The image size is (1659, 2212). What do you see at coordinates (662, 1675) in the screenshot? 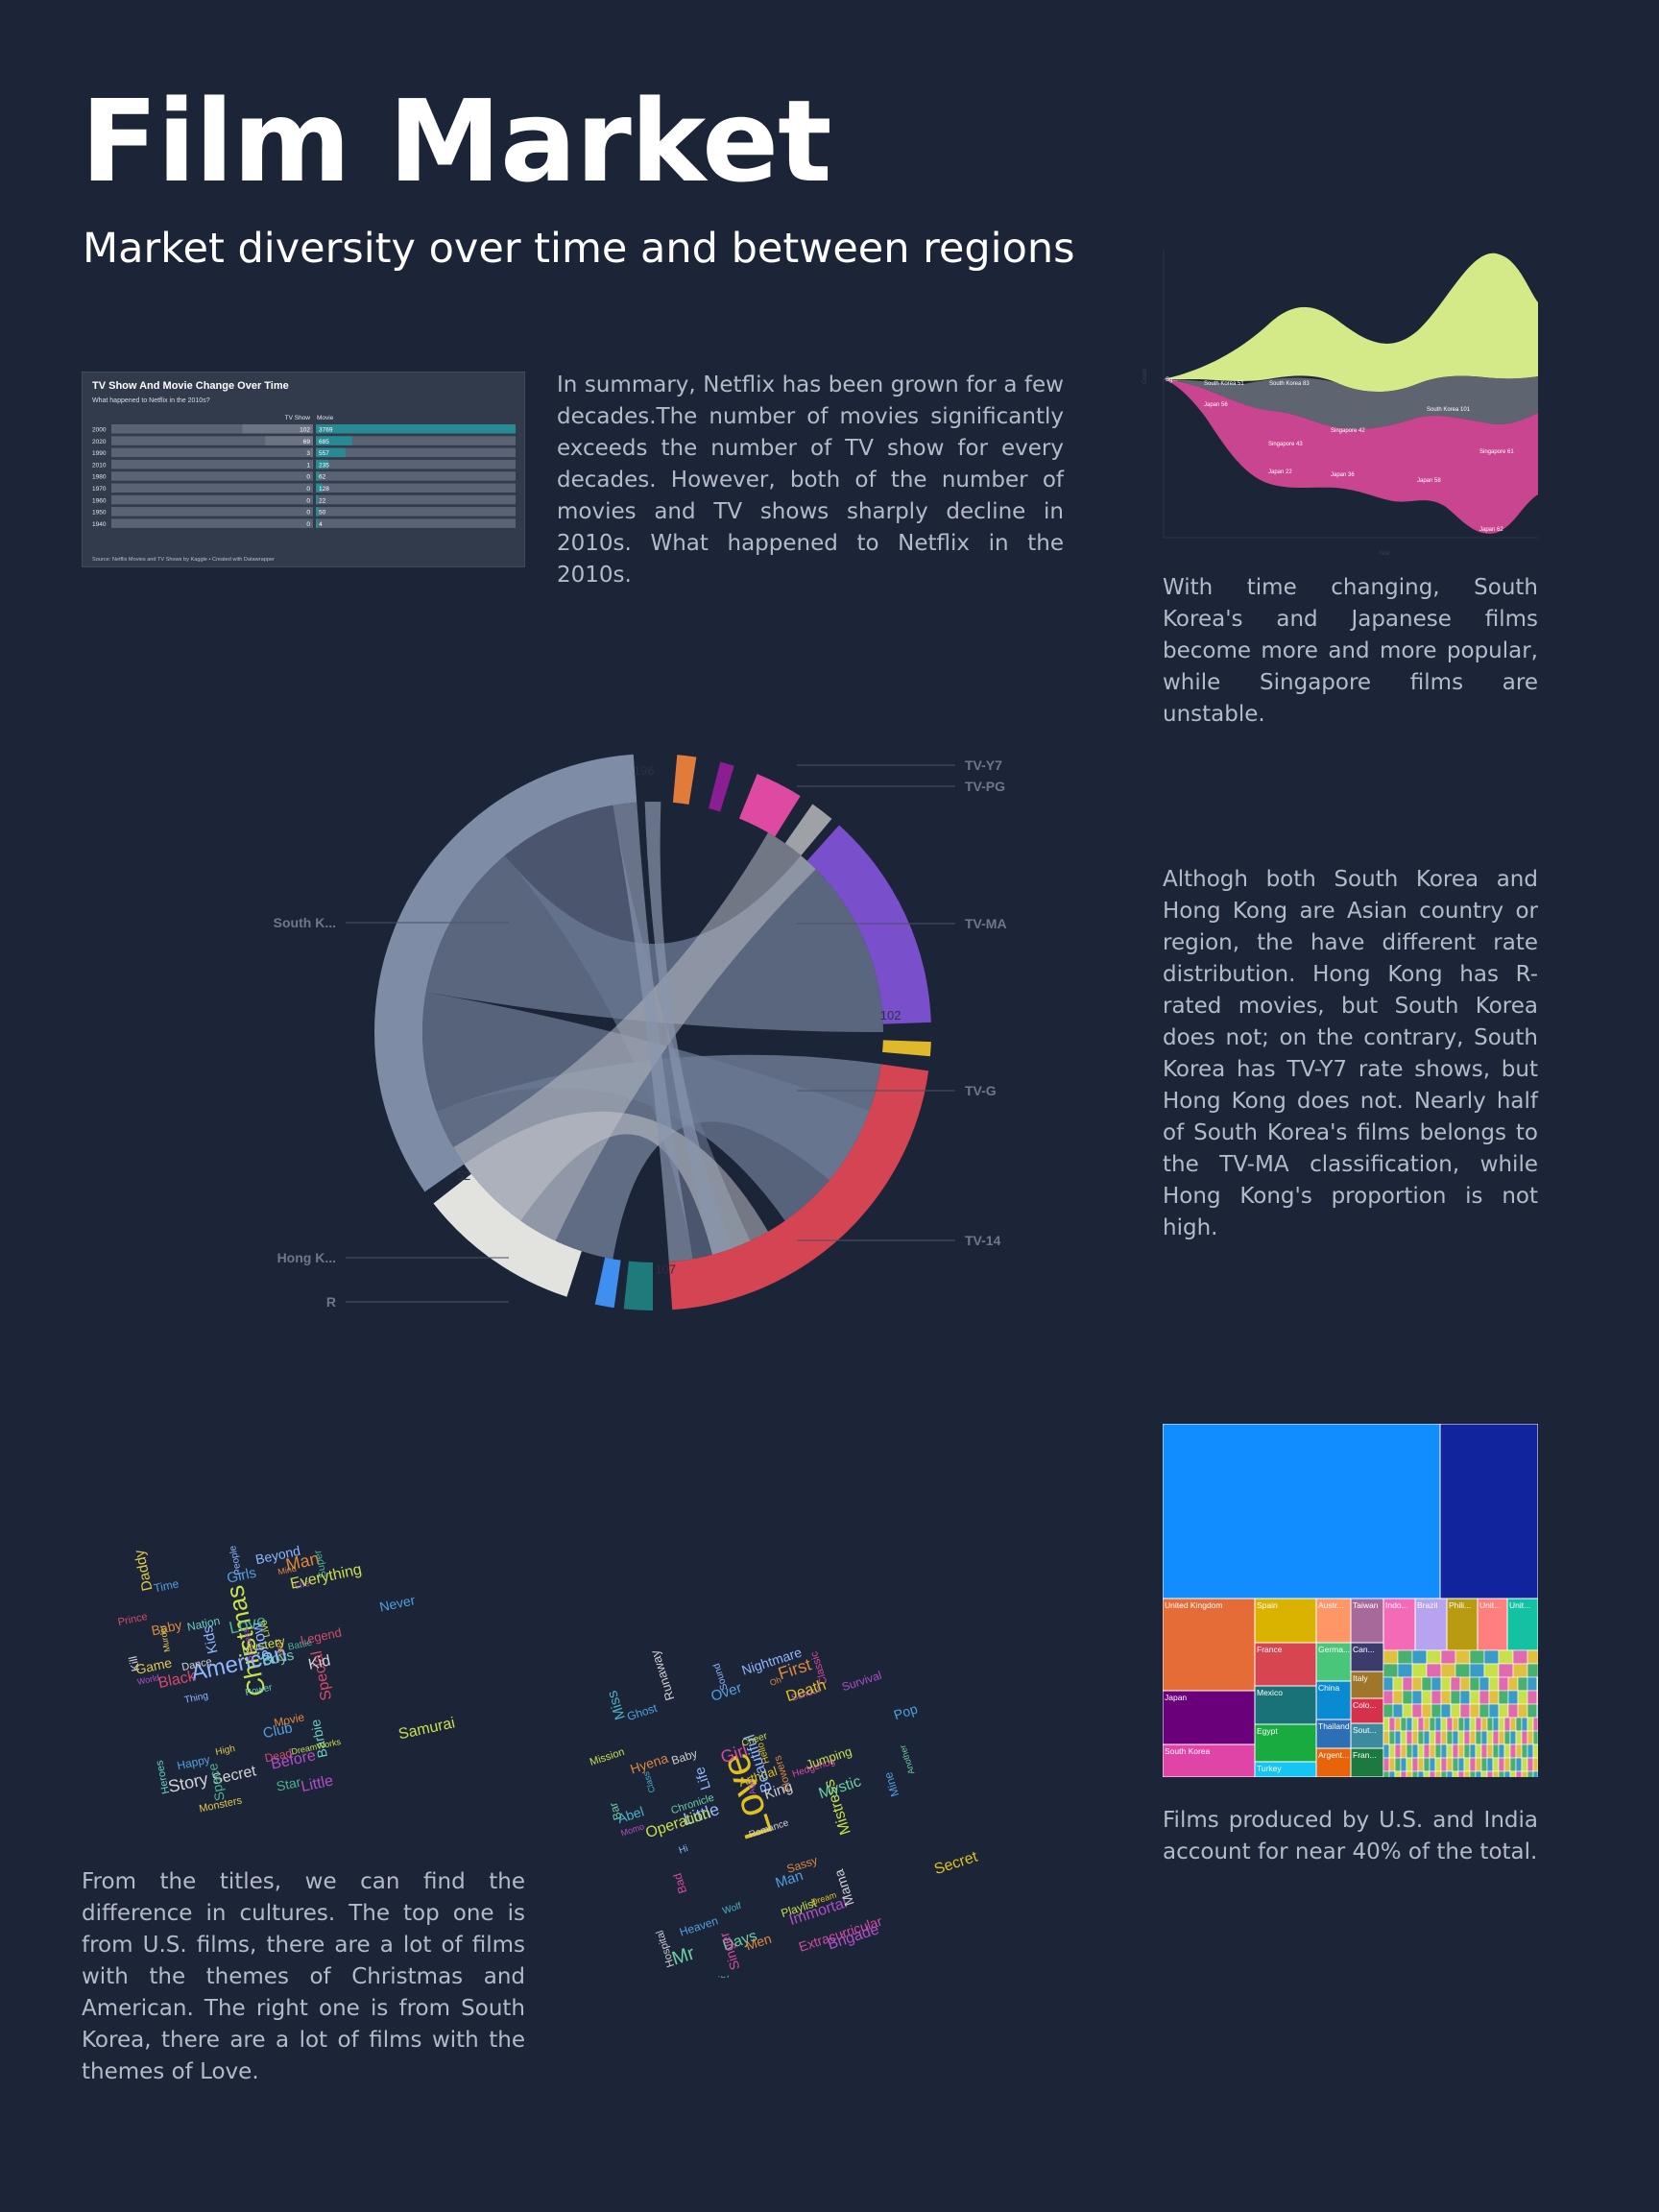
I see `wordcloud-word: Runaway` at bounding box center [662, 1675].